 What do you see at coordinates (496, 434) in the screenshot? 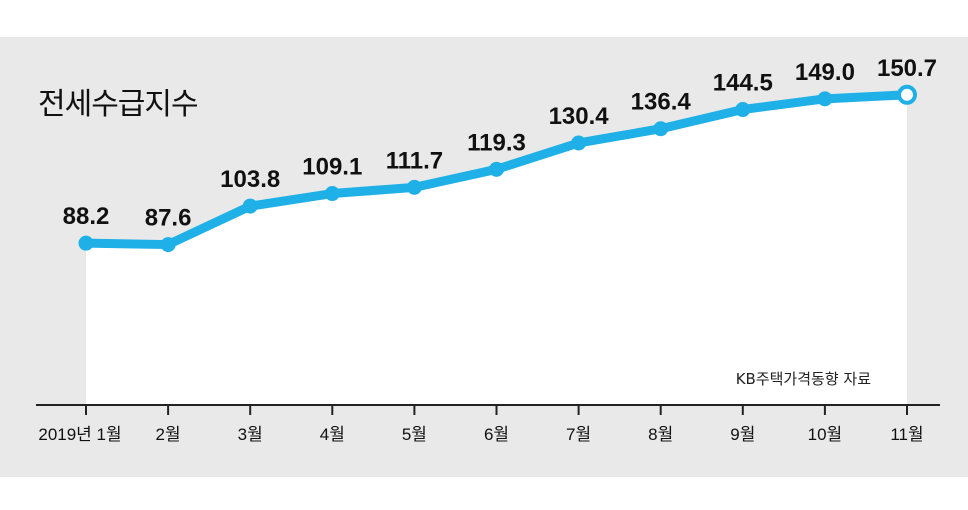
I see `x-tick-label: 6월` at bounding box center [496, 434].